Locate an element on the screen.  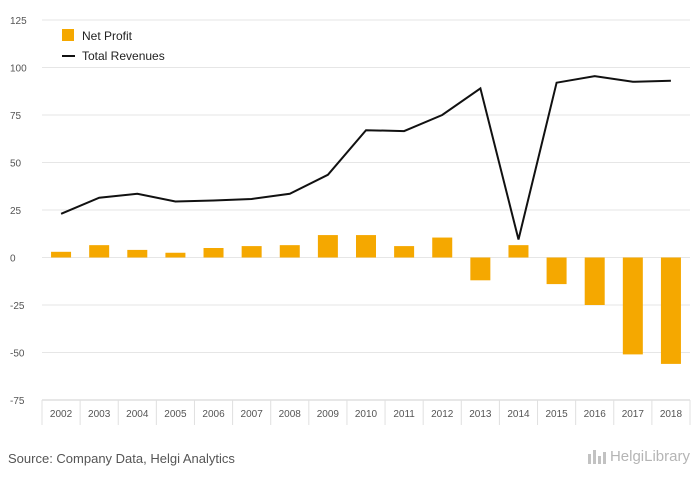
brand-logo: HelgiLibrary is located at coordinates (638, 456).